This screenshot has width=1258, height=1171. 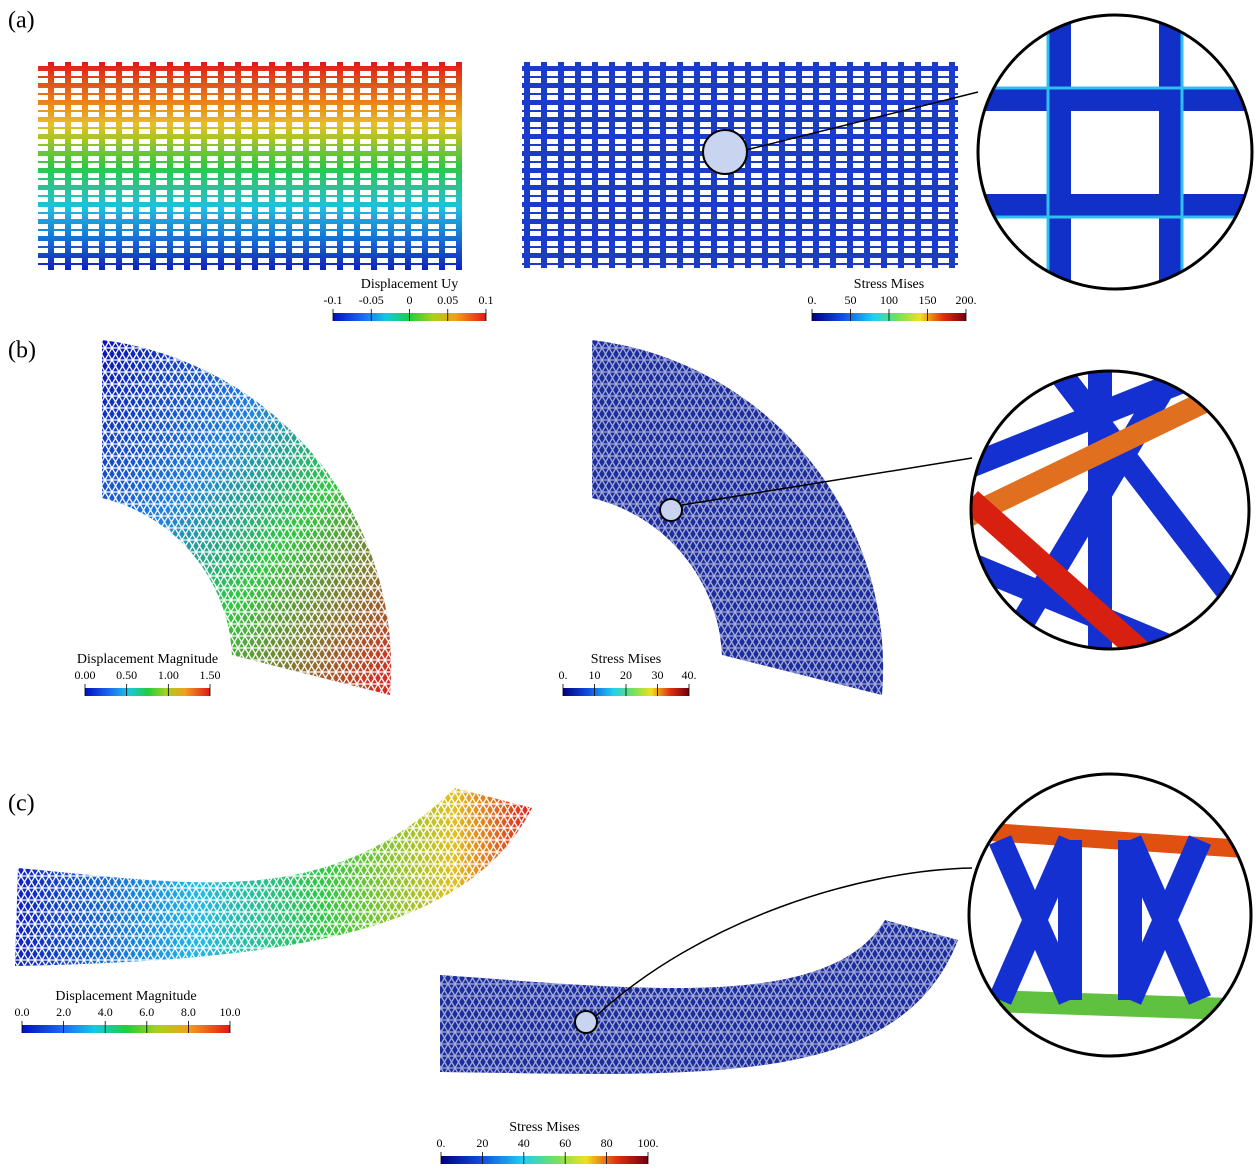 What do you see at coordinates (188, 1012) in the screenshot?
I see `colorbar-tick-label: 8.0` at bounding box center [188, 1012].